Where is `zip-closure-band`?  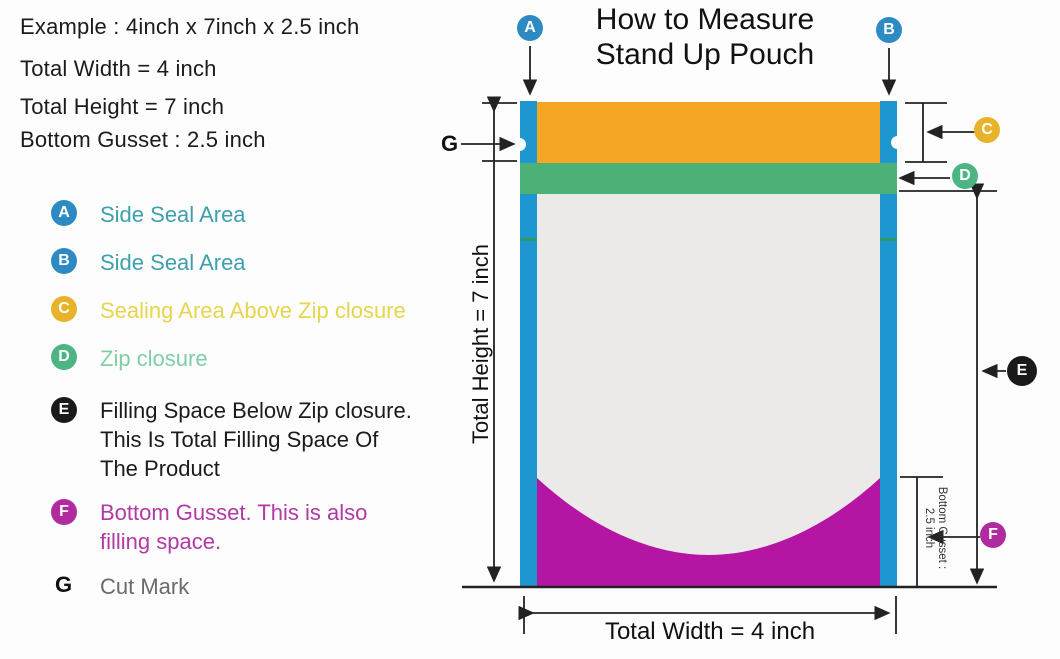
zip-closure-band is located at coordinates (708, 202).